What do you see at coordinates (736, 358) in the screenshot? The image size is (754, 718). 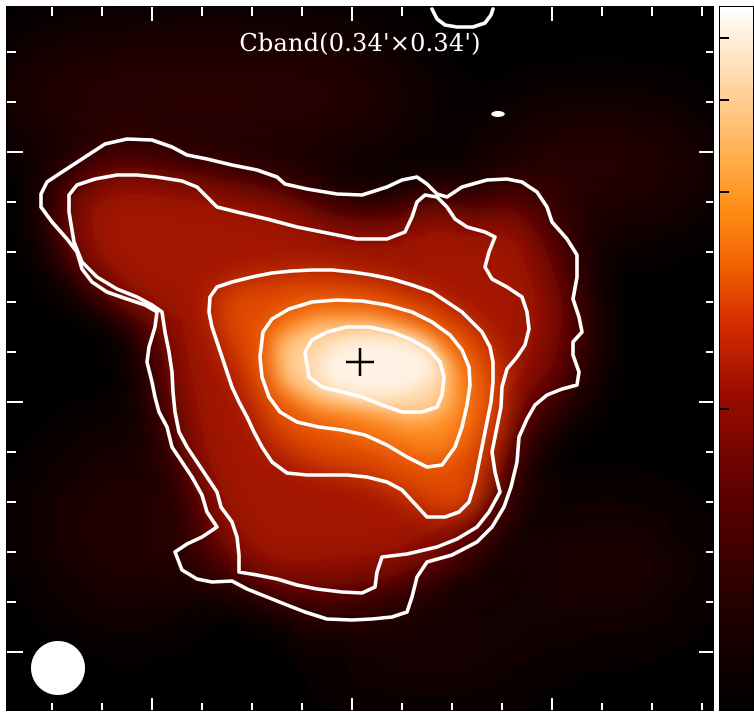 I see `colorbar` at bounding box center [736, 358].